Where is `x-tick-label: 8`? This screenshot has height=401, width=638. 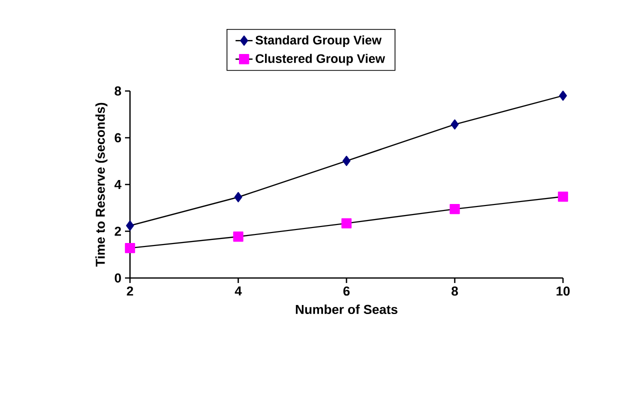
x-tick-label: 8 is located at coordinates (455, 291).